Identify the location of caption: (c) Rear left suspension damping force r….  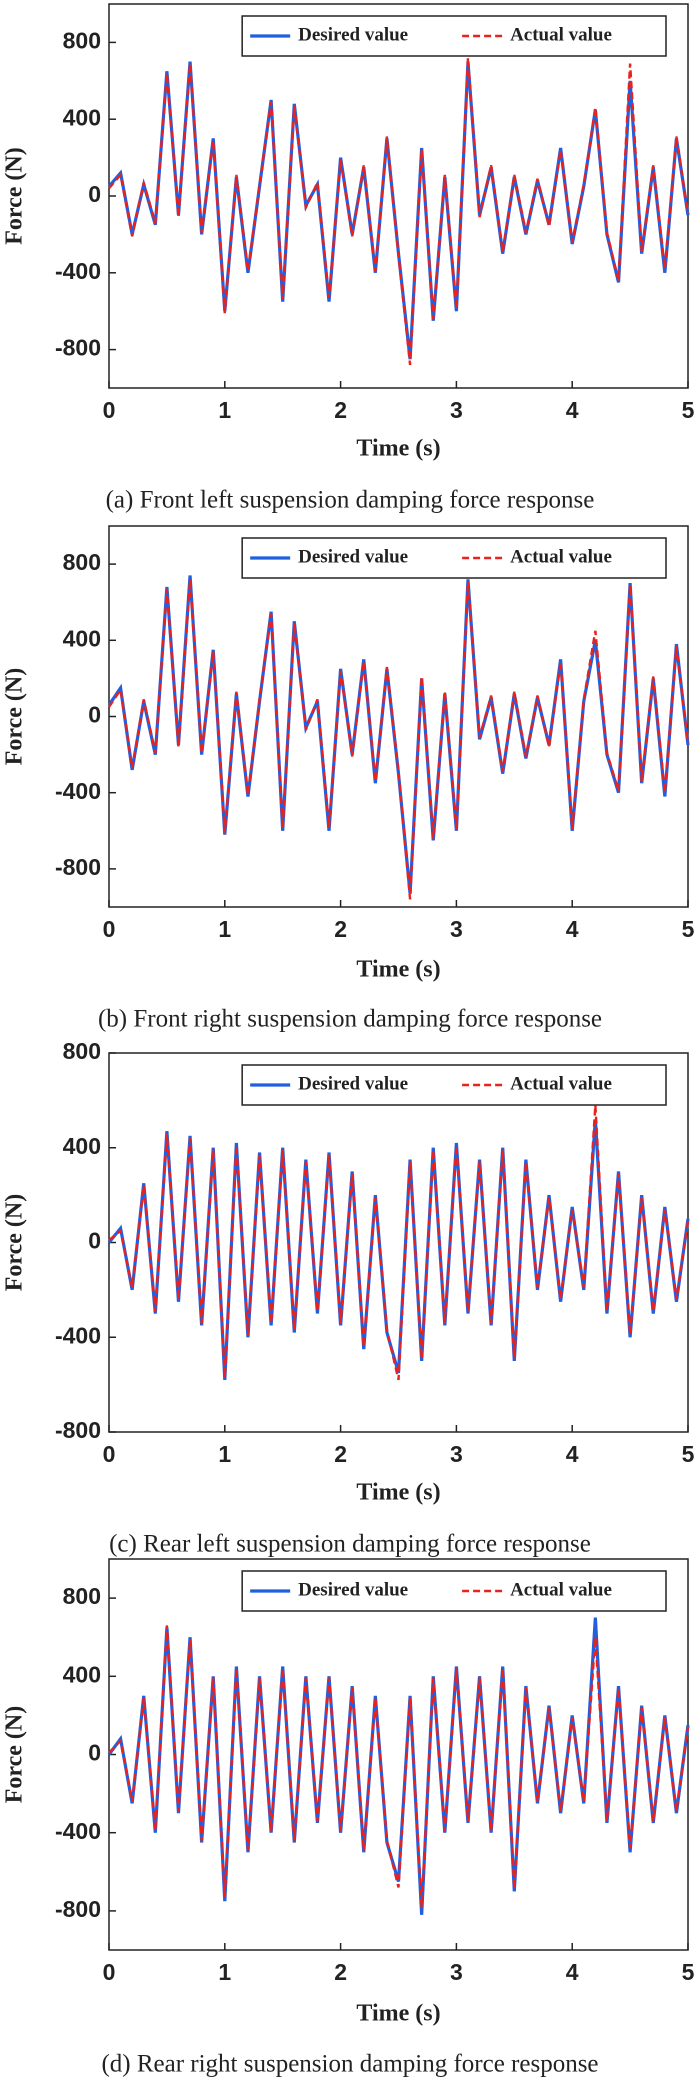
(350, 1544).